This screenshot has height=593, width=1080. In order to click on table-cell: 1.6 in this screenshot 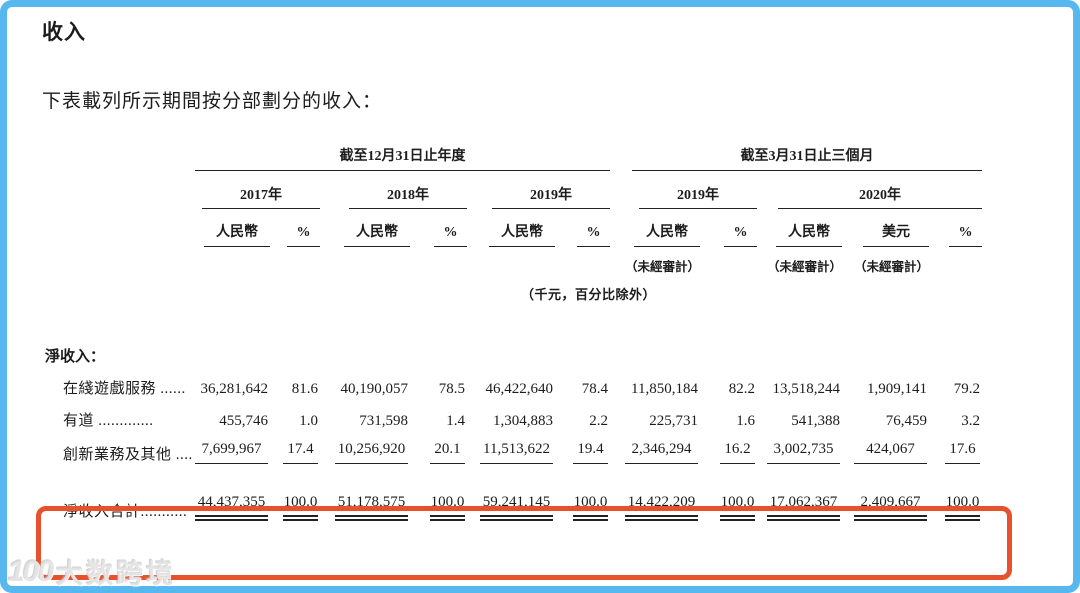, I will do `click(745, 421)`.